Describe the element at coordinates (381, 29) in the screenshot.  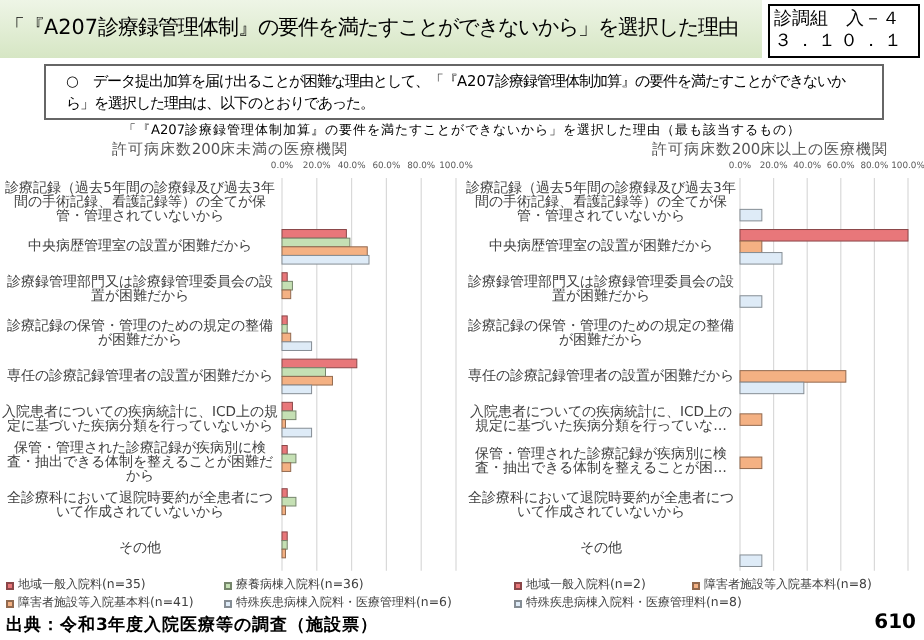
I see `text: 「『A207診療録管理体制』の要件を満たすことができないから」を選択した理由` at that location.